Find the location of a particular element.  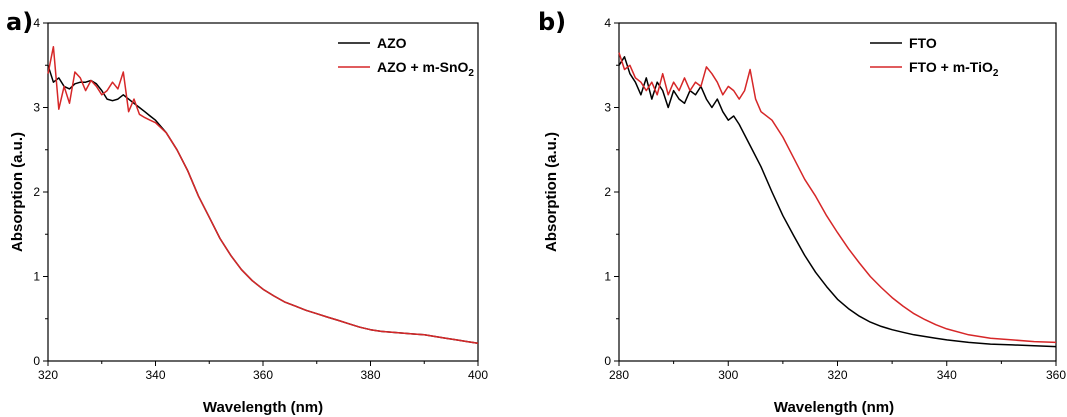

legend-label-azo: AZO is located at coordinates (392, 43).